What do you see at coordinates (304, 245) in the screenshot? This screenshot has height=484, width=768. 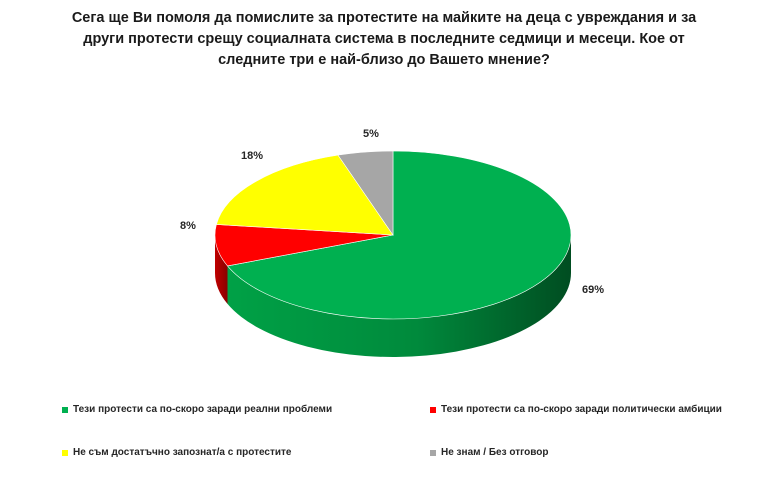 I see `pie-slice-political-ambitions` at bounding box center [304, 245].